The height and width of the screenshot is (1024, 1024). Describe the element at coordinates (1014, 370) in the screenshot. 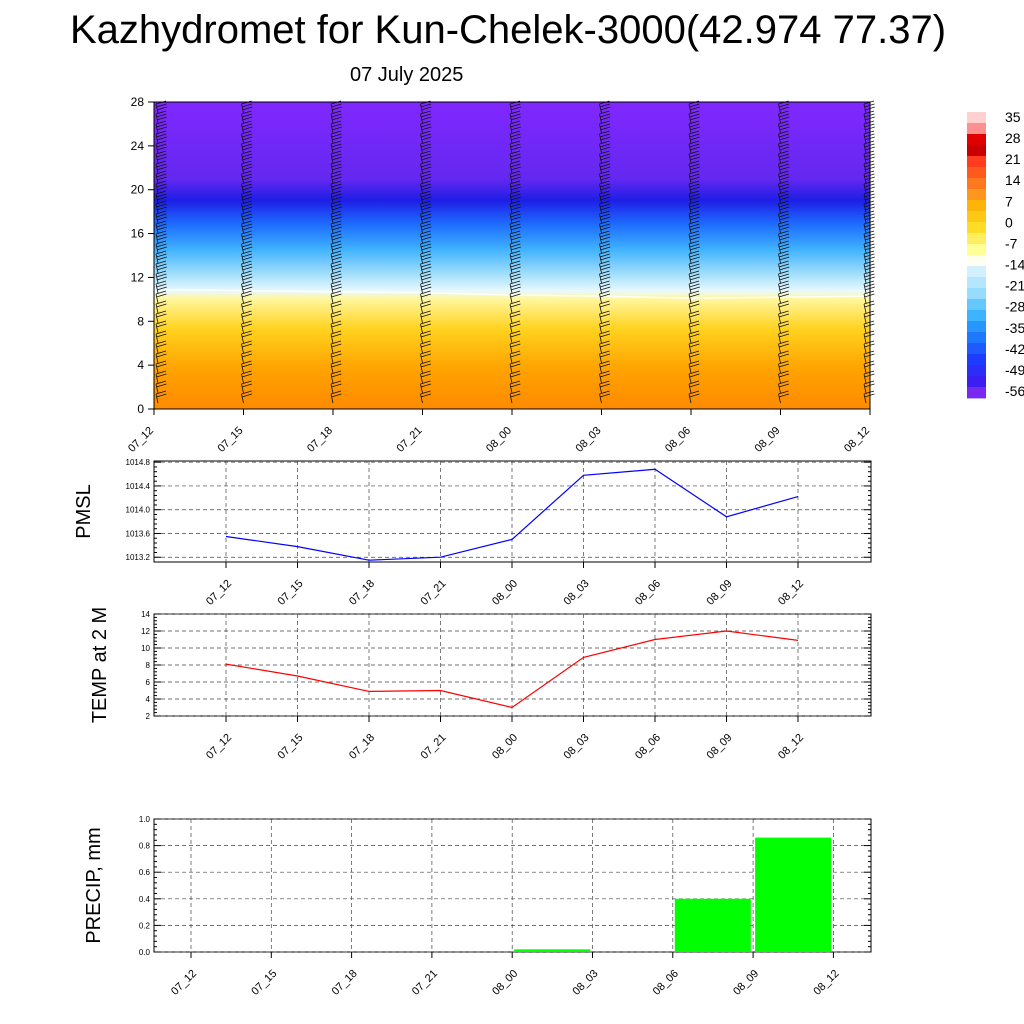

I see `colorbar-label: -49` at that location.